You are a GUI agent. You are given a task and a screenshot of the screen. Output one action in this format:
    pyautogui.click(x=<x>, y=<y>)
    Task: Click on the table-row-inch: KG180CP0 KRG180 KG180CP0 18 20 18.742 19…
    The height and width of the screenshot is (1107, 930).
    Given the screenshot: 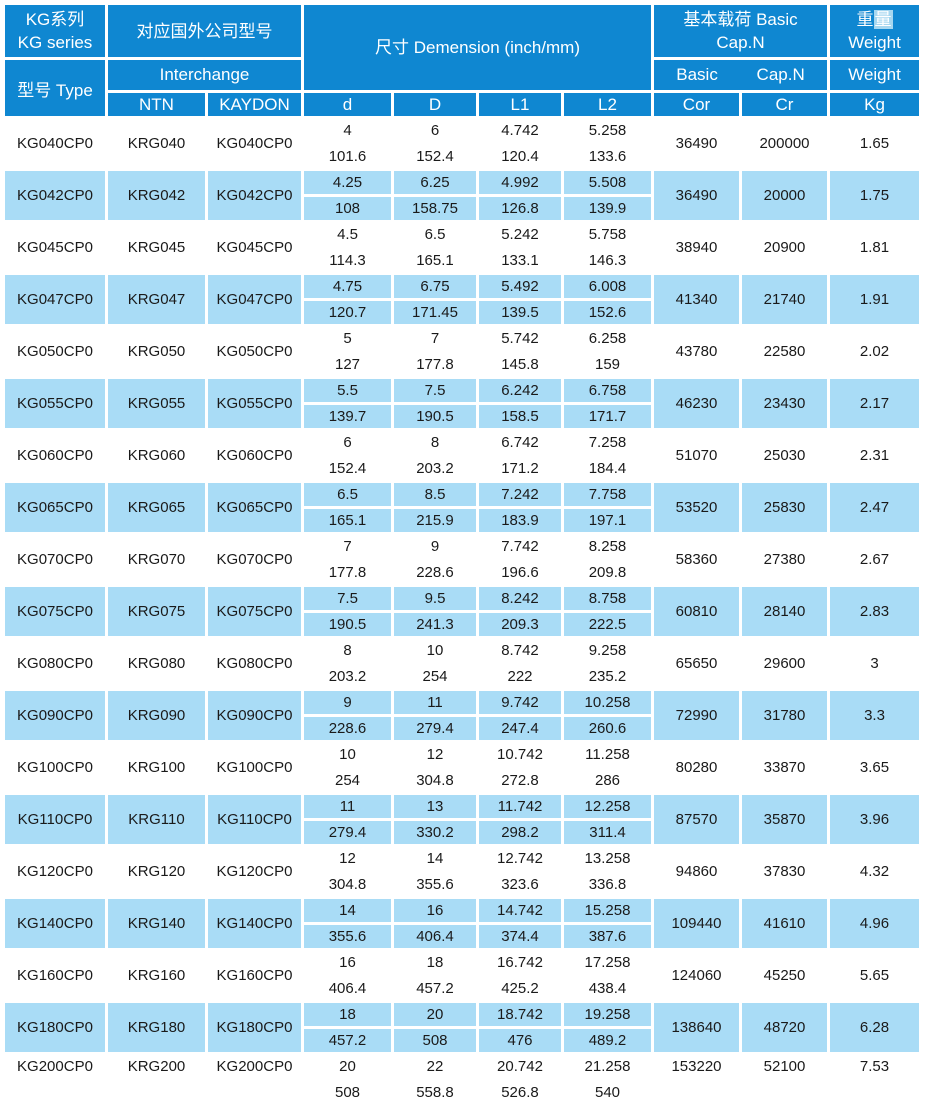 What is the action you would take?
    pyautogui.click(x=462, y=1027)
    